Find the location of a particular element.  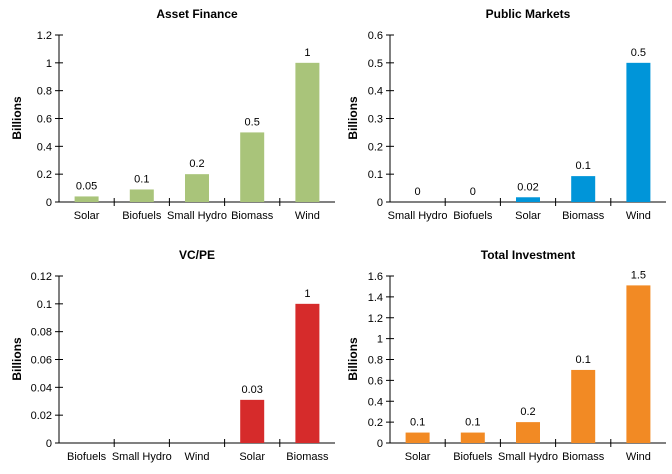

chart-title: Asset Finance is located at coordinates (197, 14).